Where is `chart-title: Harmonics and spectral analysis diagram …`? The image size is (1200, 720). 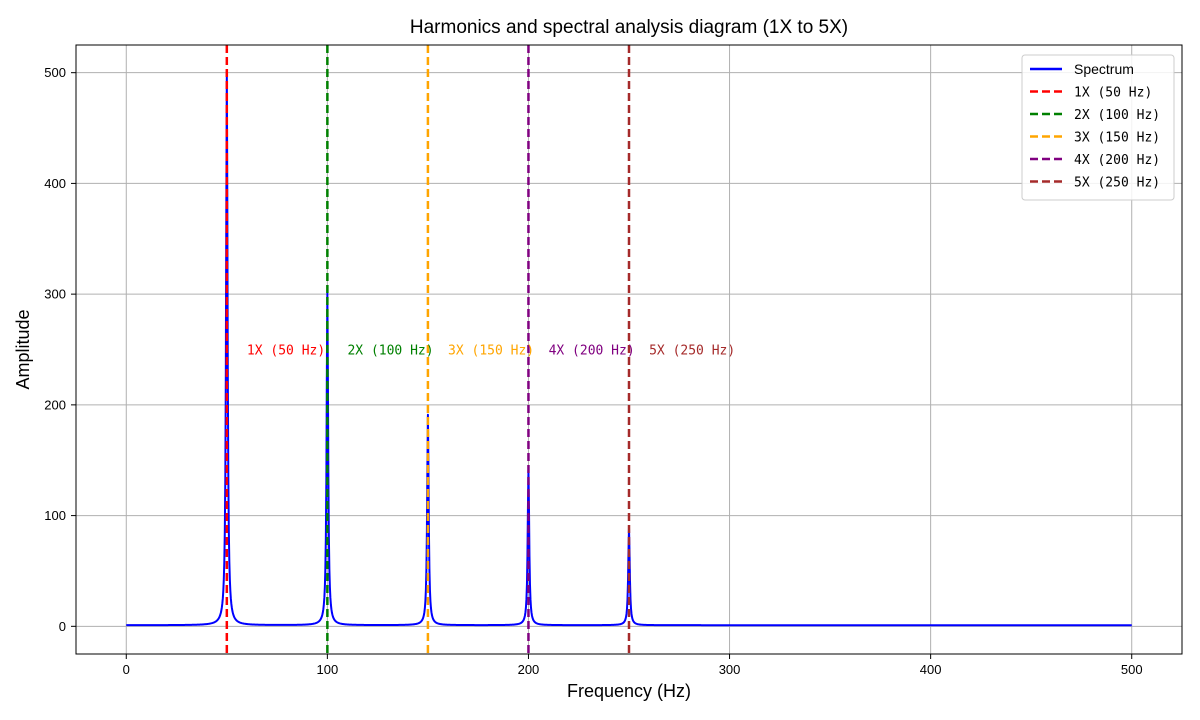 chart-title: Harmonics and spectral analysis diagram … is located at coordinates (629, 27).